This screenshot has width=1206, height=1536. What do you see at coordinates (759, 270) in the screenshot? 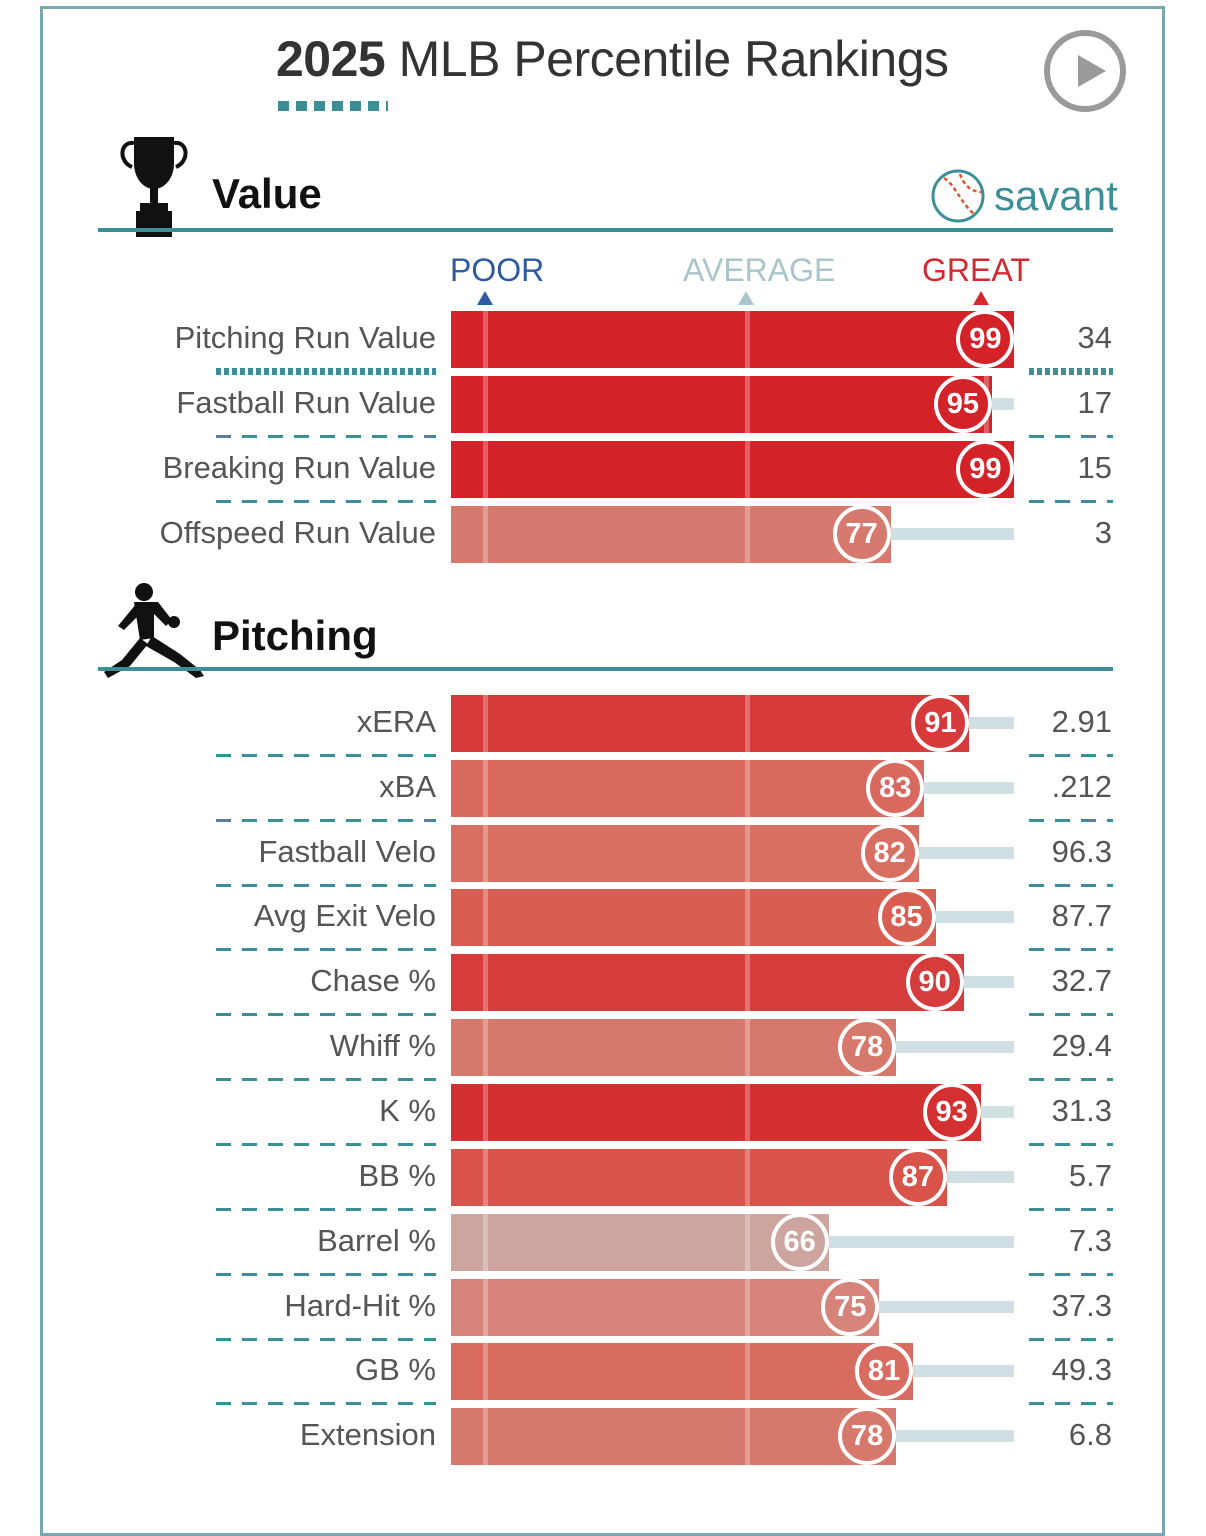
I see `axis-average-label: AVERAGE` at bounding box center [759, 270].